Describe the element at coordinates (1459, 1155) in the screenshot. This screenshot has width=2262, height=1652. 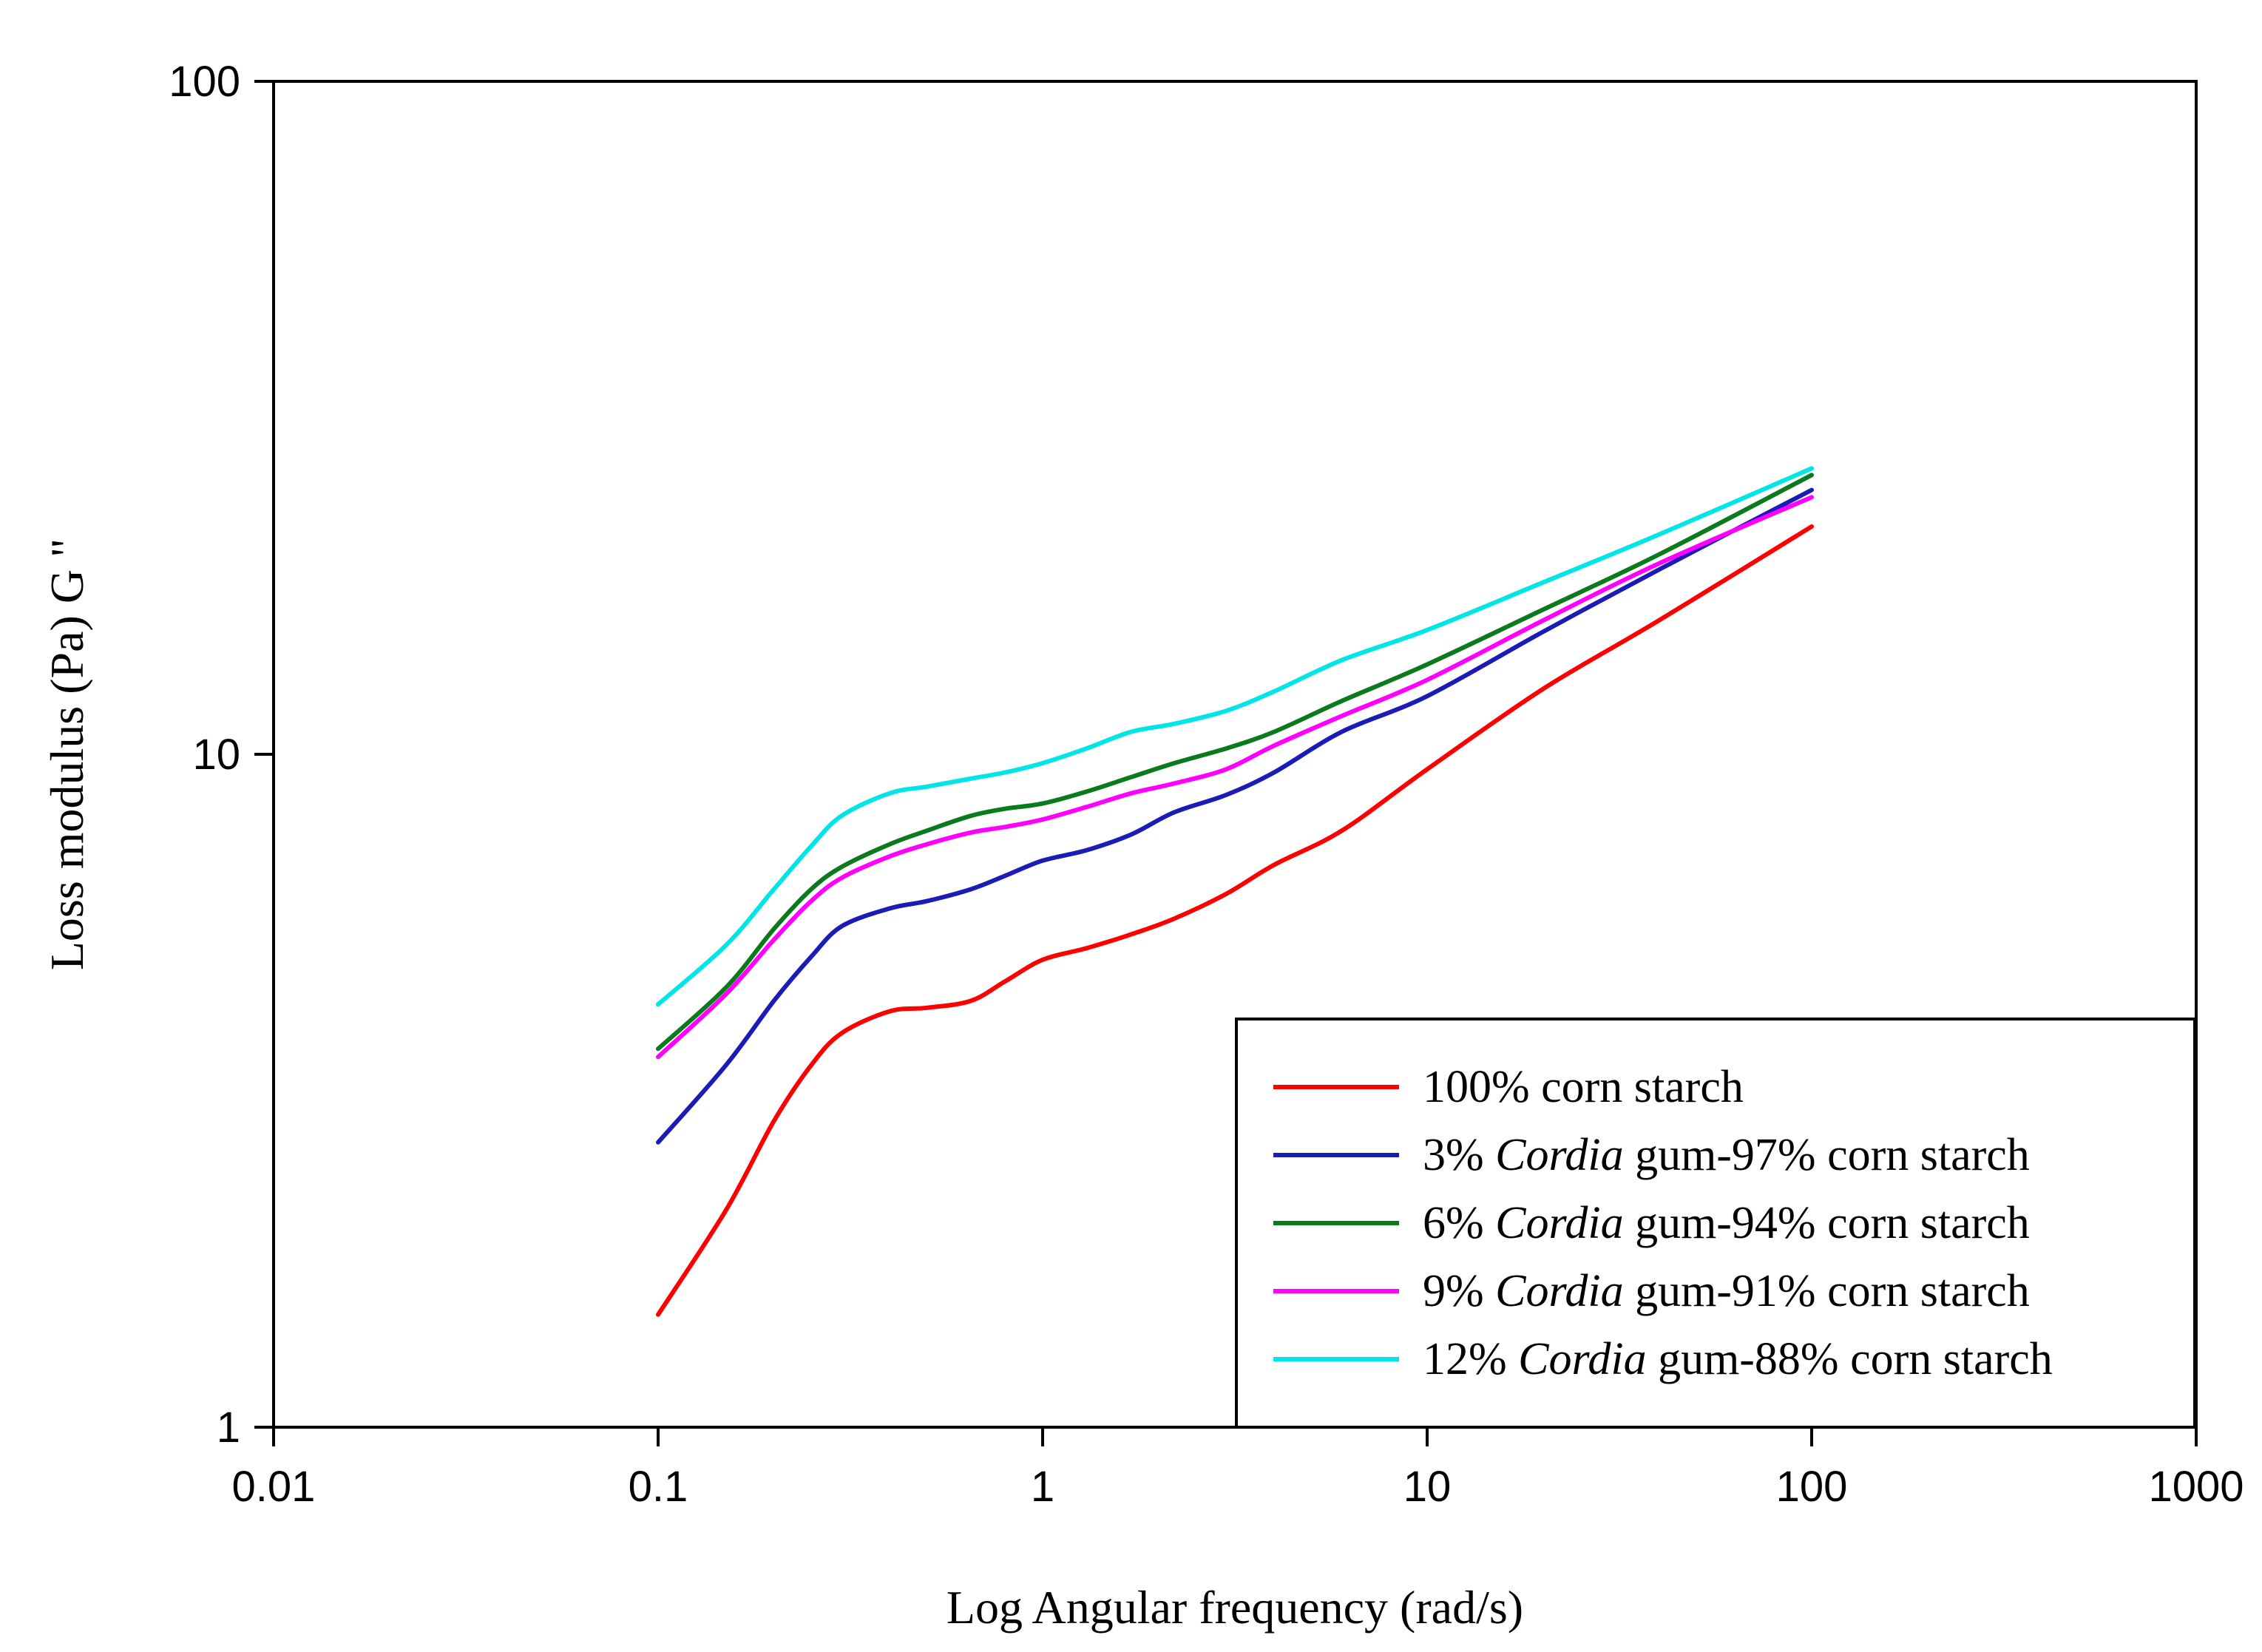
I see `legend-label-part: 3%` at that location.